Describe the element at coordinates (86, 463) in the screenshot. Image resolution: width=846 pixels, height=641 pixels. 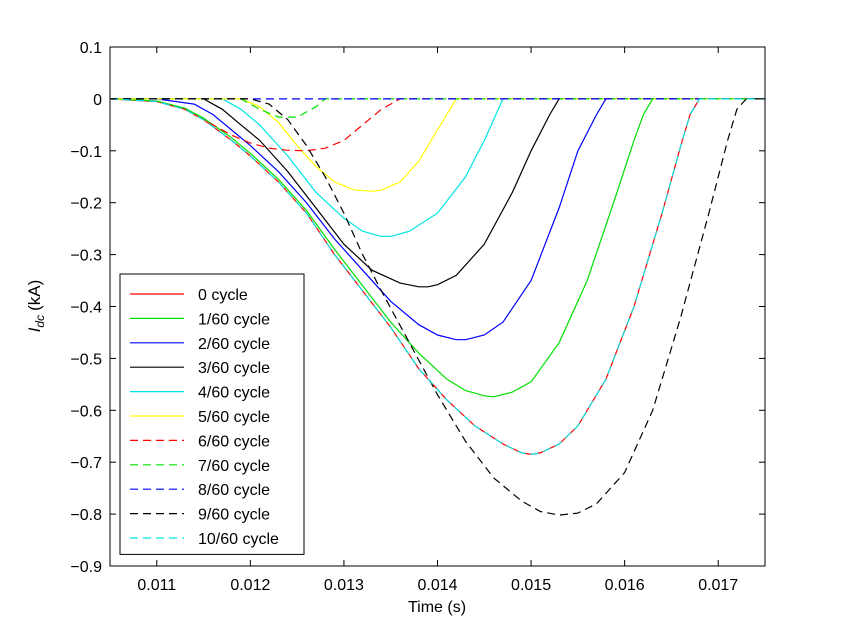
I see `y-tick-label: −0.7` at that location.